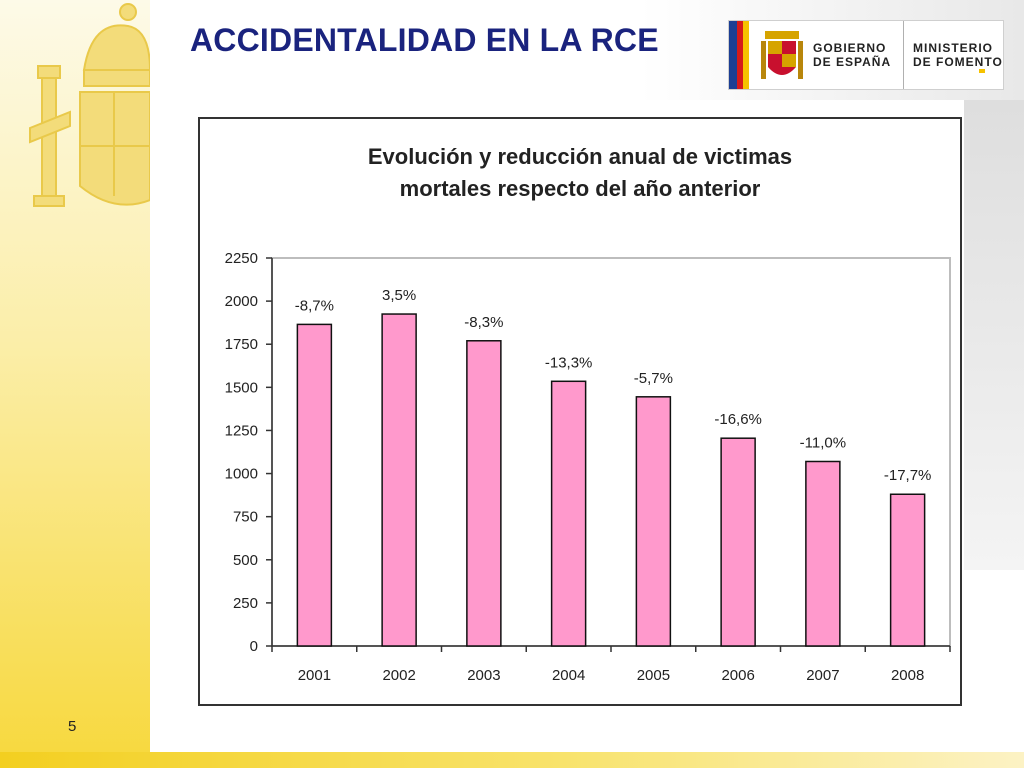 The image size is (1024, 768). I want to click on x-tick-label: 2004, so click(568, 675).